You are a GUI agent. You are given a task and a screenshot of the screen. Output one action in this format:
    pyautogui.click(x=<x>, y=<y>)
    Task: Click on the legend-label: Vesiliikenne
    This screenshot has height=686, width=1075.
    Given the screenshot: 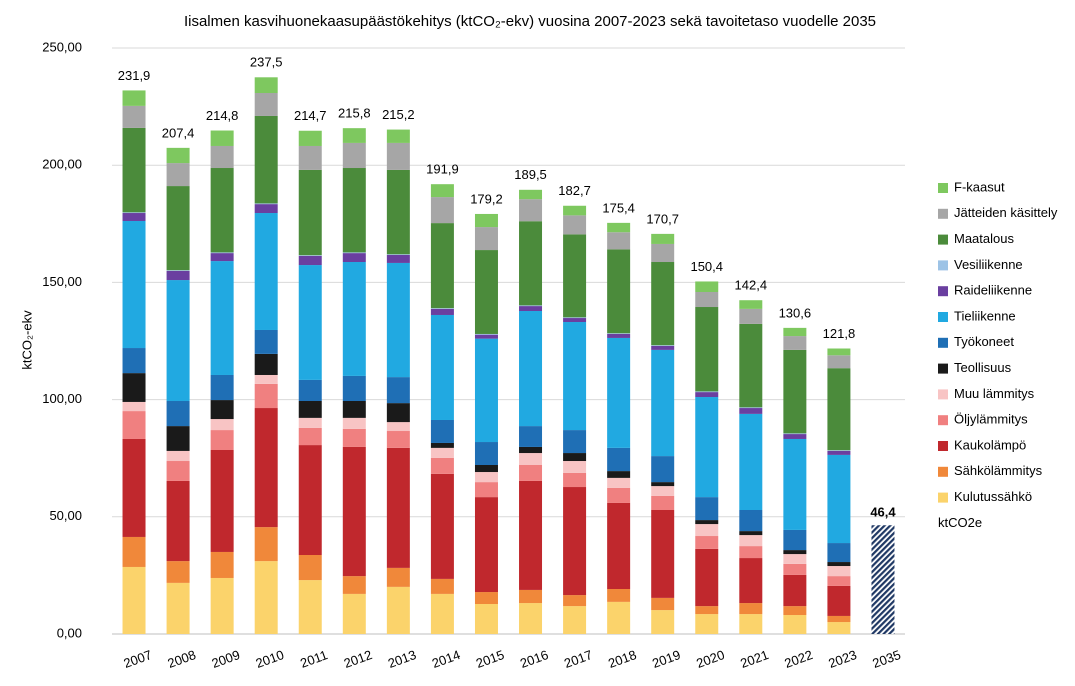 What is the action you would take?
    pyautogui.click(x=988, y=264)
    